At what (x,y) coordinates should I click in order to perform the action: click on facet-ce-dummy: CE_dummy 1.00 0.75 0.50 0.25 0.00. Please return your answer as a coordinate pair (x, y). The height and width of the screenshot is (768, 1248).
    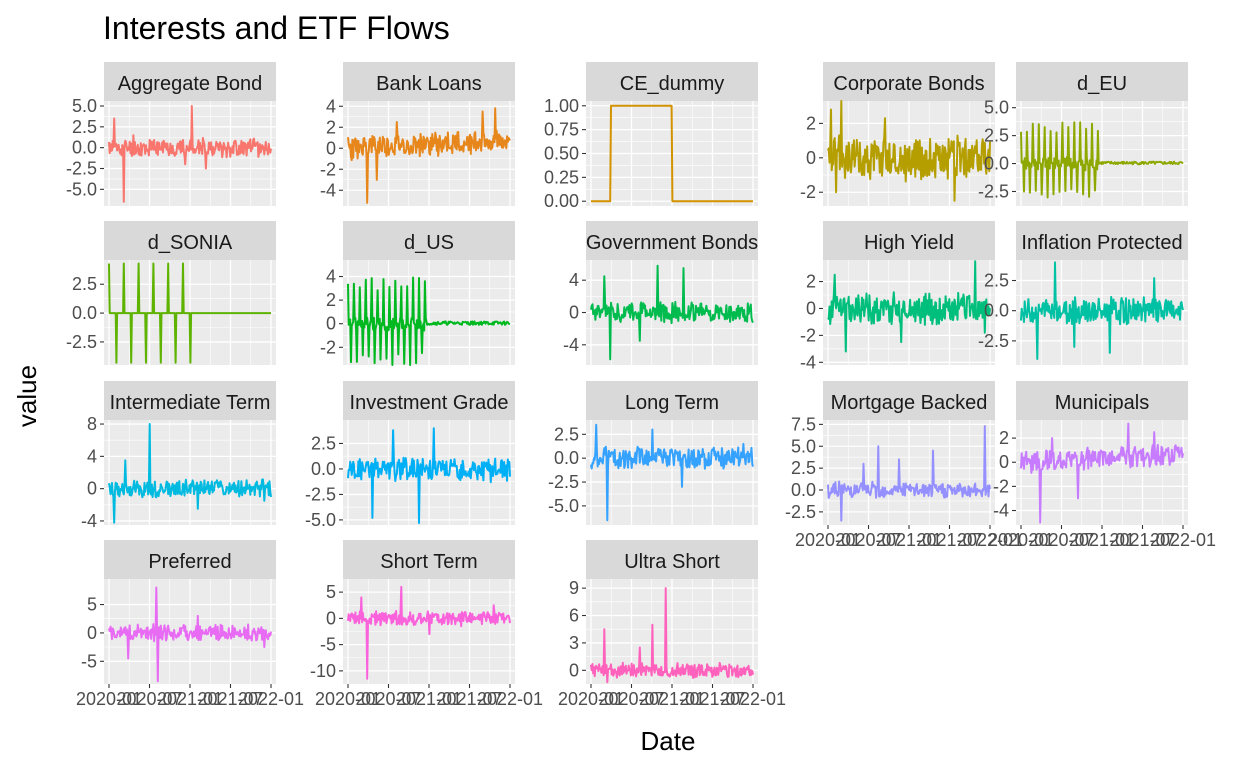
    Looking at the image, I should click on (651, 136).